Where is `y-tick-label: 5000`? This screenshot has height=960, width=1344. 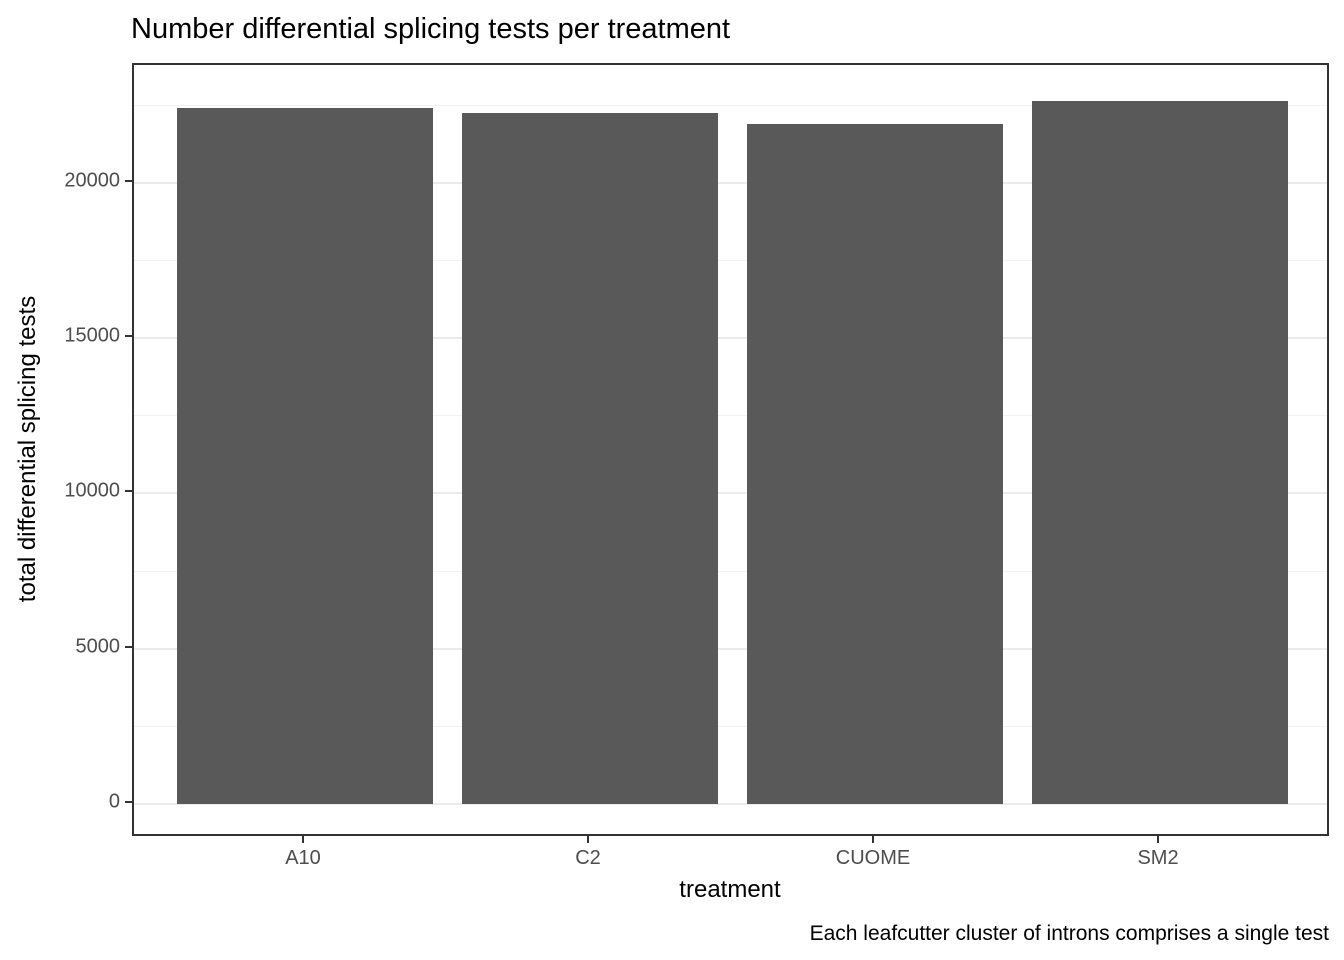 y-tick-label: 5000 is located at coordinates (98, 646).